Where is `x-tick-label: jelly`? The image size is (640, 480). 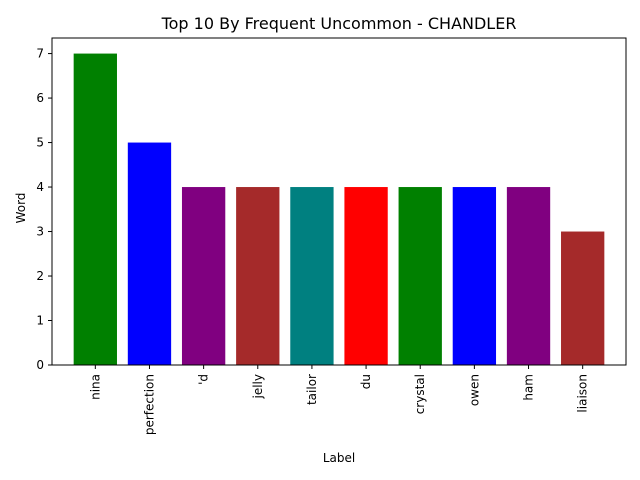
x-tick-label: jelly is located at coordinates (258, 387).